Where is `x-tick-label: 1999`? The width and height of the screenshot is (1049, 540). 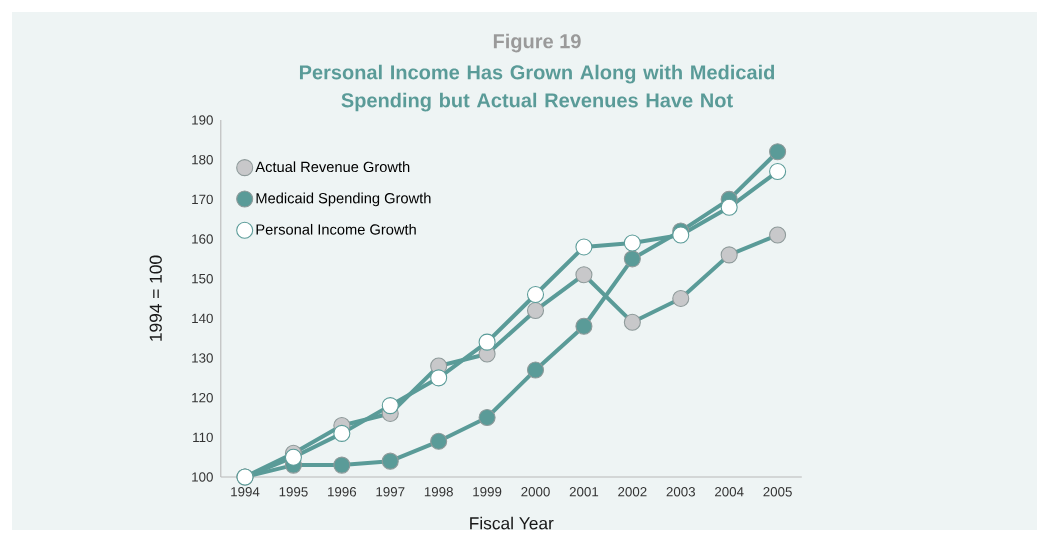 x-tick-label: 1999 is located at coordinates (487, 492).